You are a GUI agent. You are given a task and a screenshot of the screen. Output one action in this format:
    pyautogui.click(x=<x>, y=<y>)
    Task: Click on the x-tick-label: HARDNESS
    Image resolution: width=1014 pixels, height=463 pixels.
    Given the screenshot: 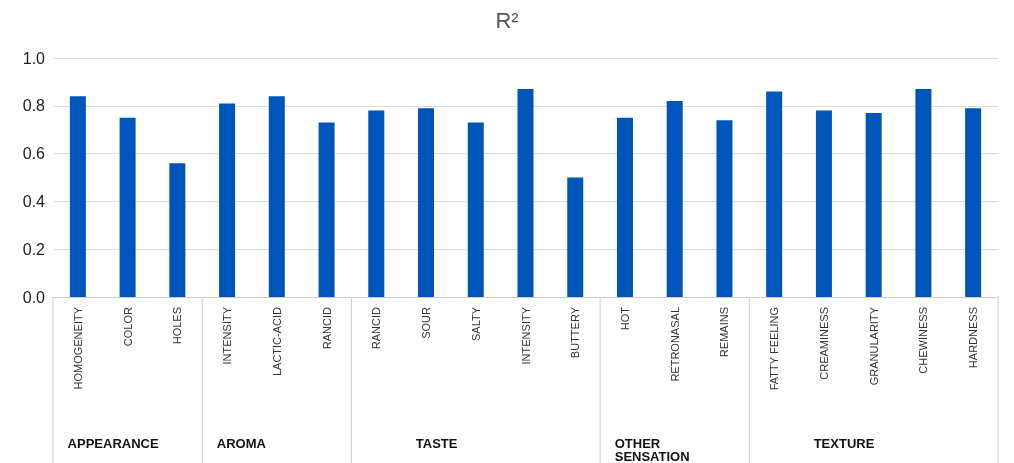 What is the action you would take?
    pyautogui.click(x=973, y=338)
    